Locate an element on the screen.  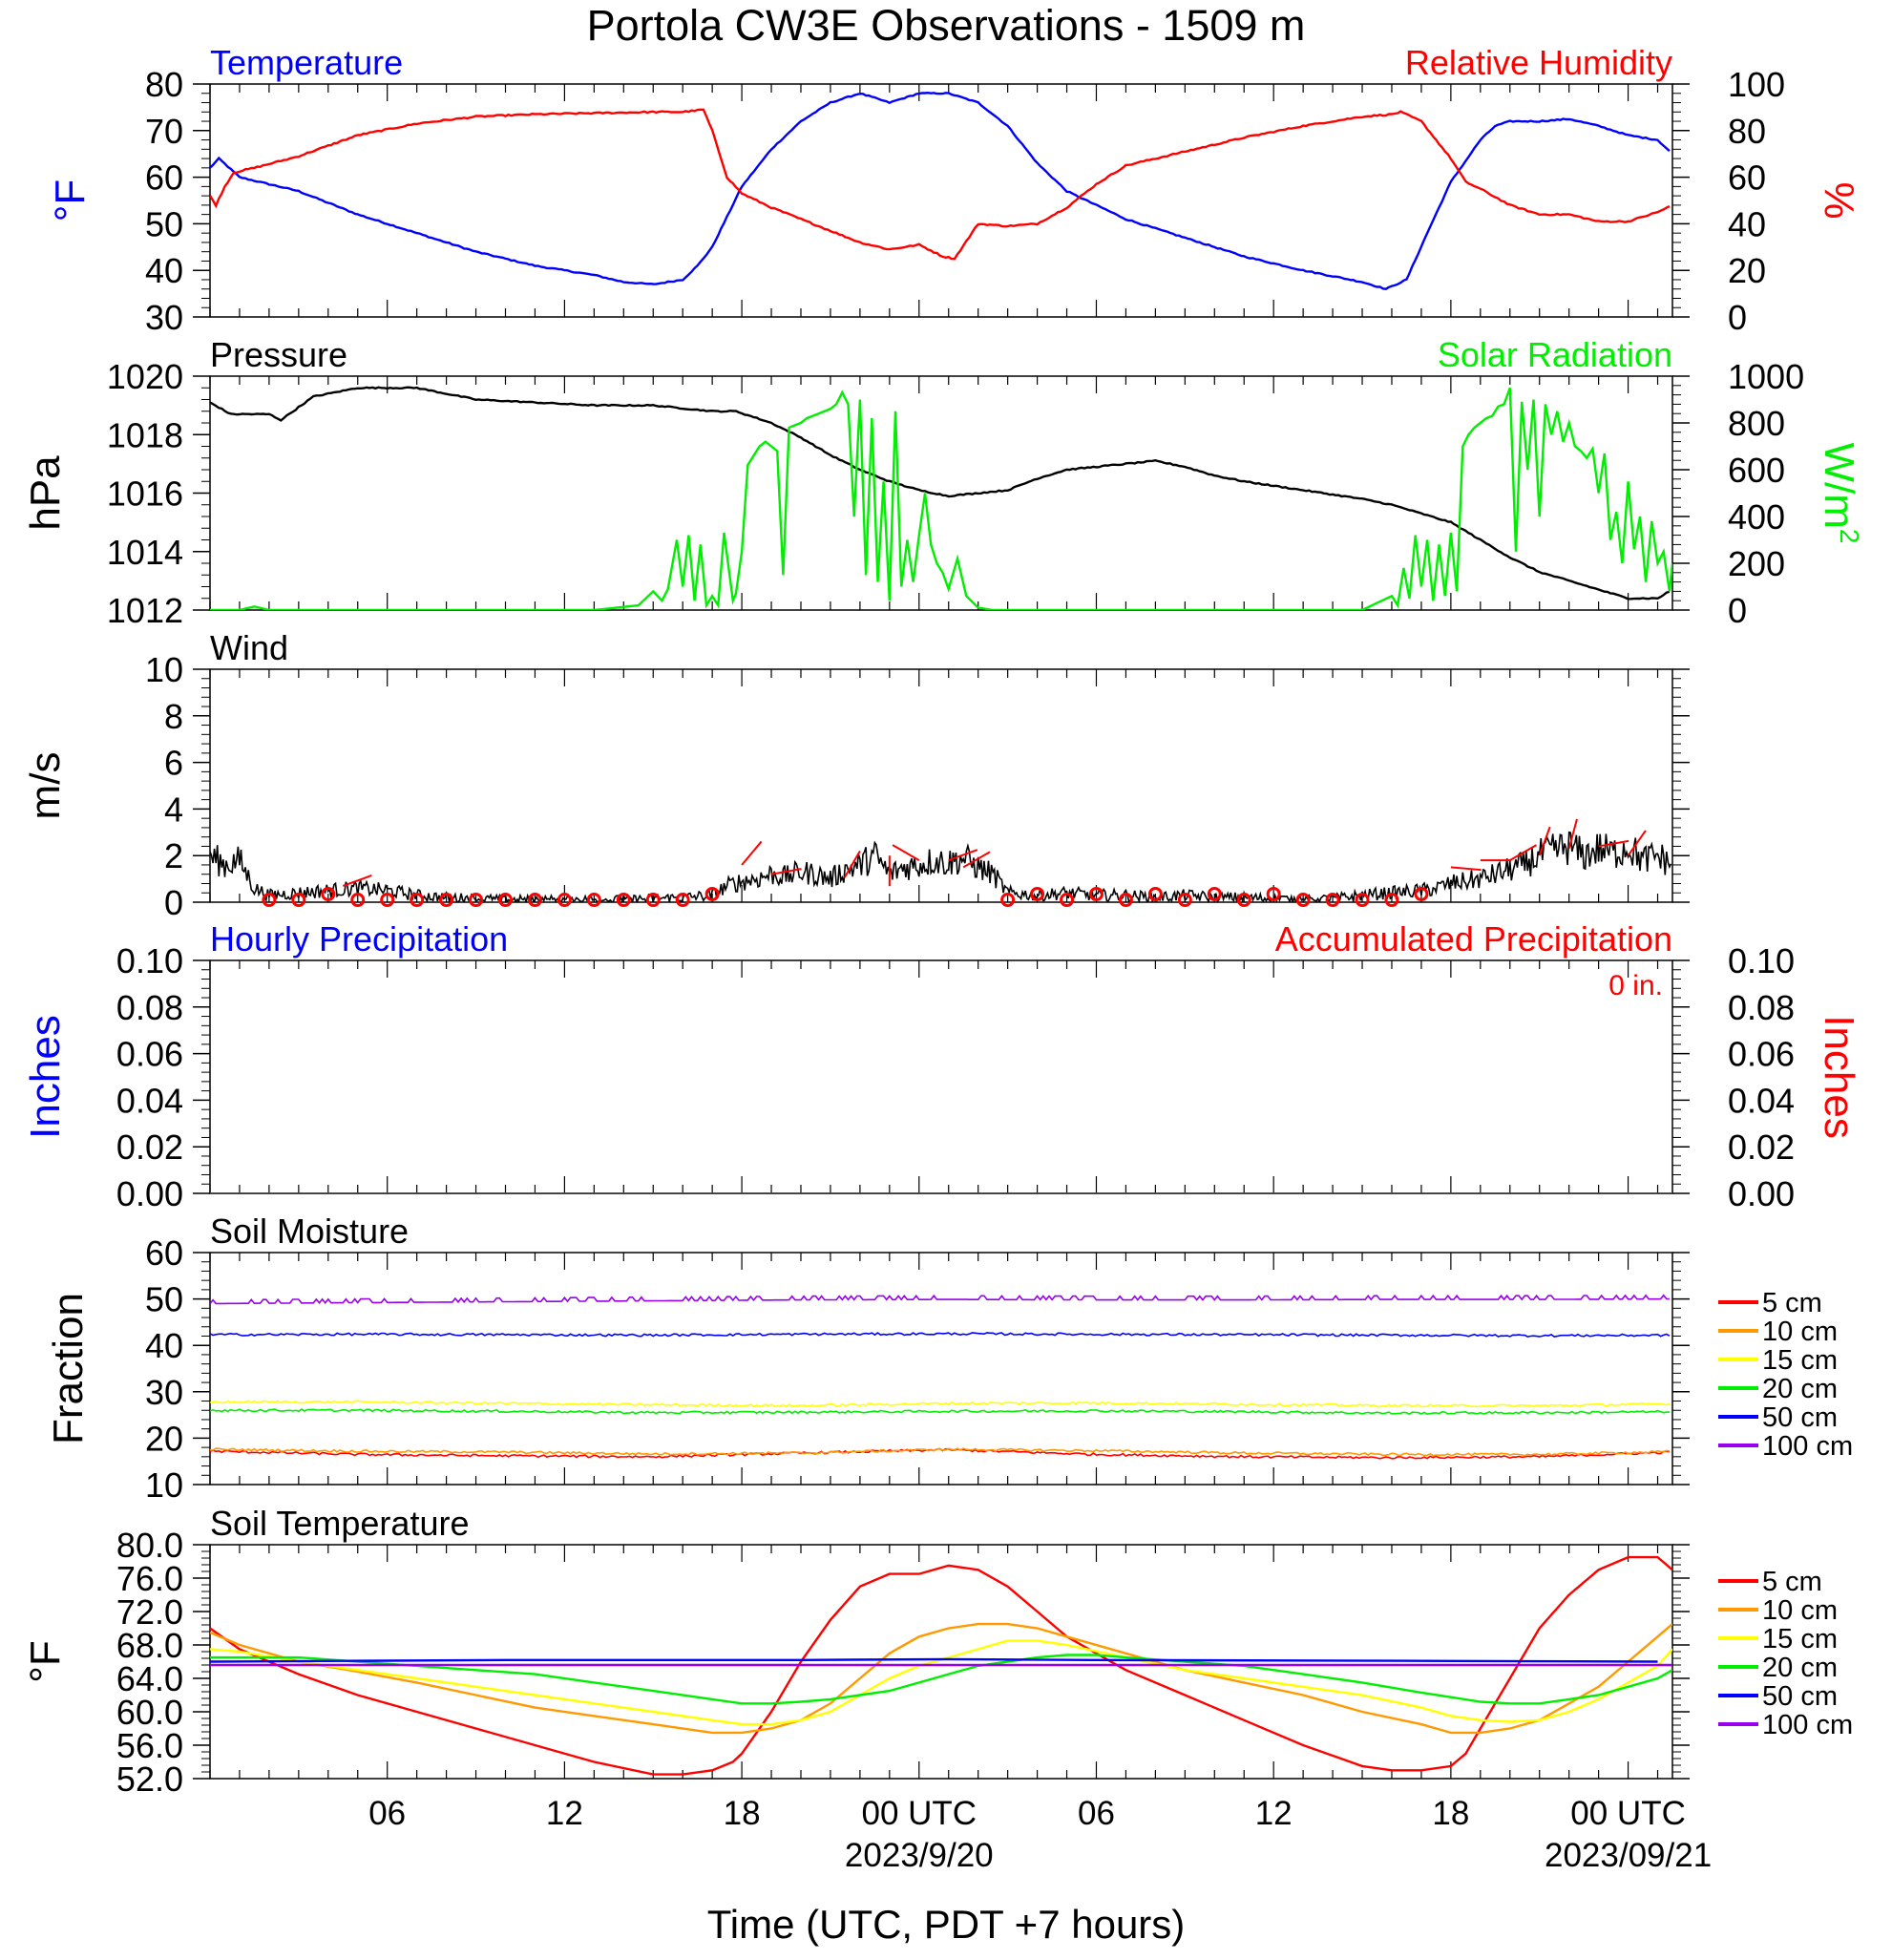
y-right-tick-label: 40 is located at coordinates (1747, 223).